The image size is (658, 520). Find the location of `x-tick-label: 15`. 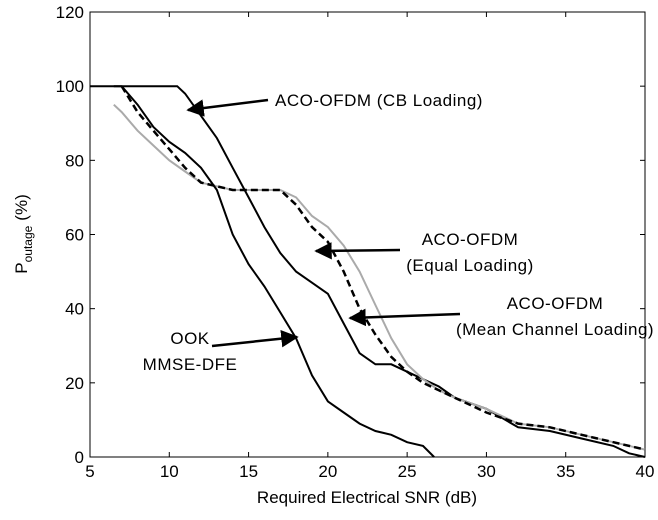

x-tick-label: 15 is located at coordinates (248, 471).